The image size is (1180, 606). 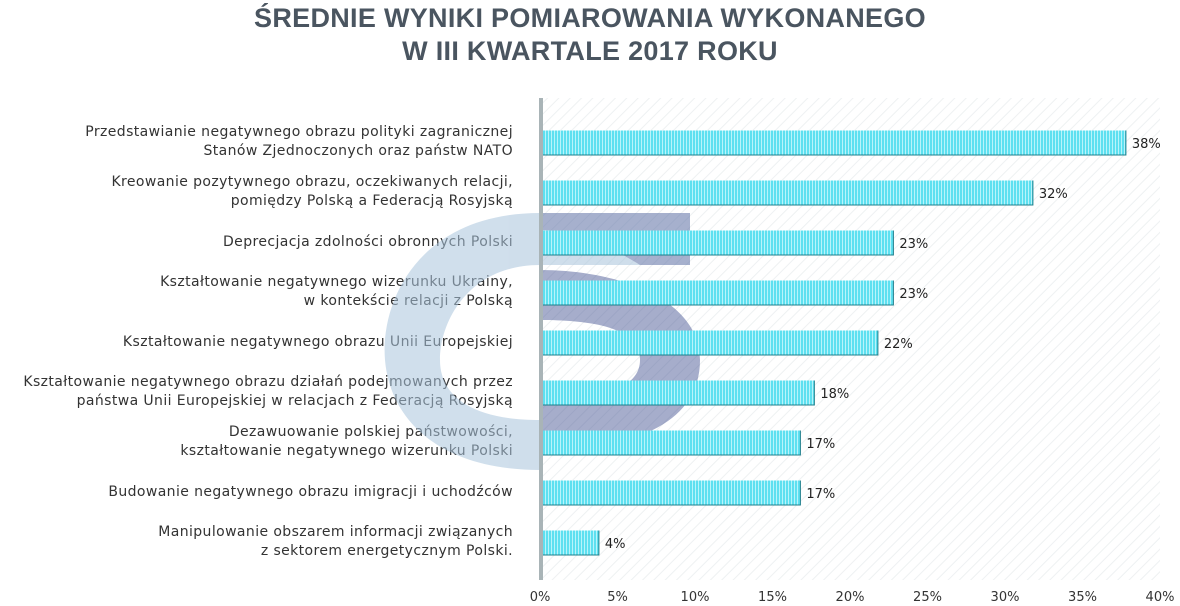 I want to click on chart-title-line-1: ŚREDNIE WYNIKI POMIAROWANIA WYKONANEGO, so click(x=590, y=18).